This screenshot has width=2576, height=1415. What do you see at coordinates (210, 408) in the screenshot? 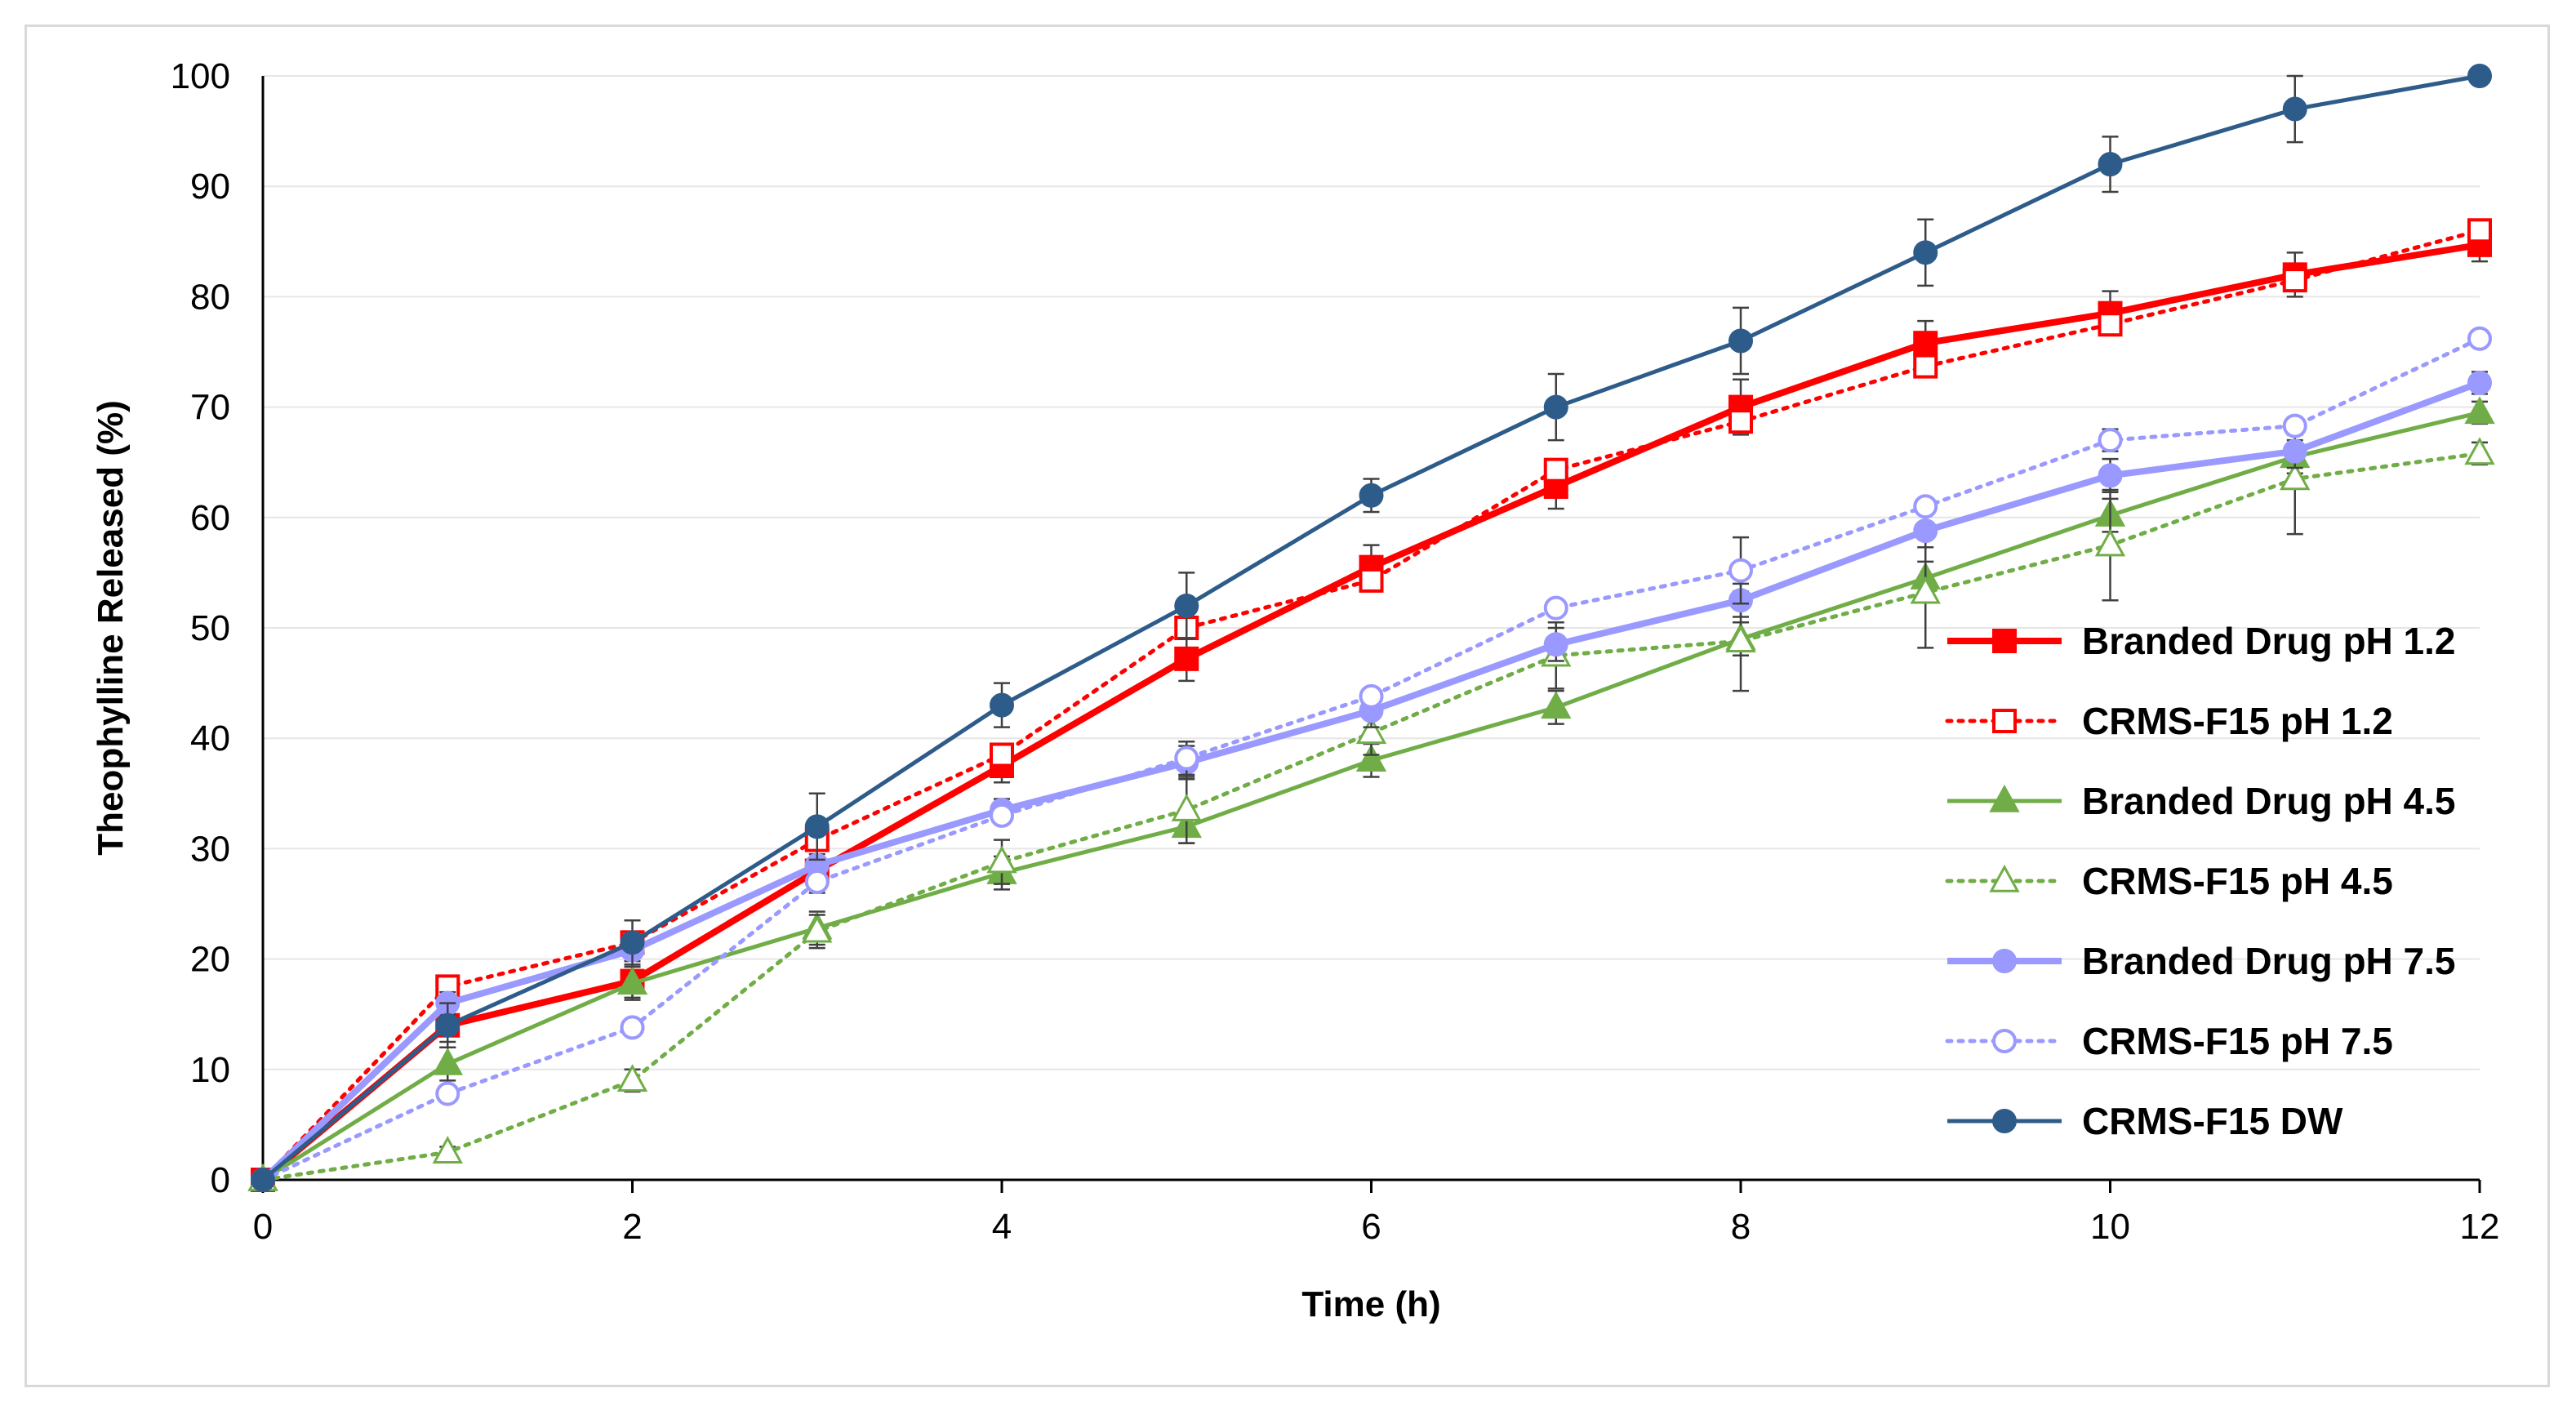
I see `y-tick-label: 70` at bounding box center [210, 408].